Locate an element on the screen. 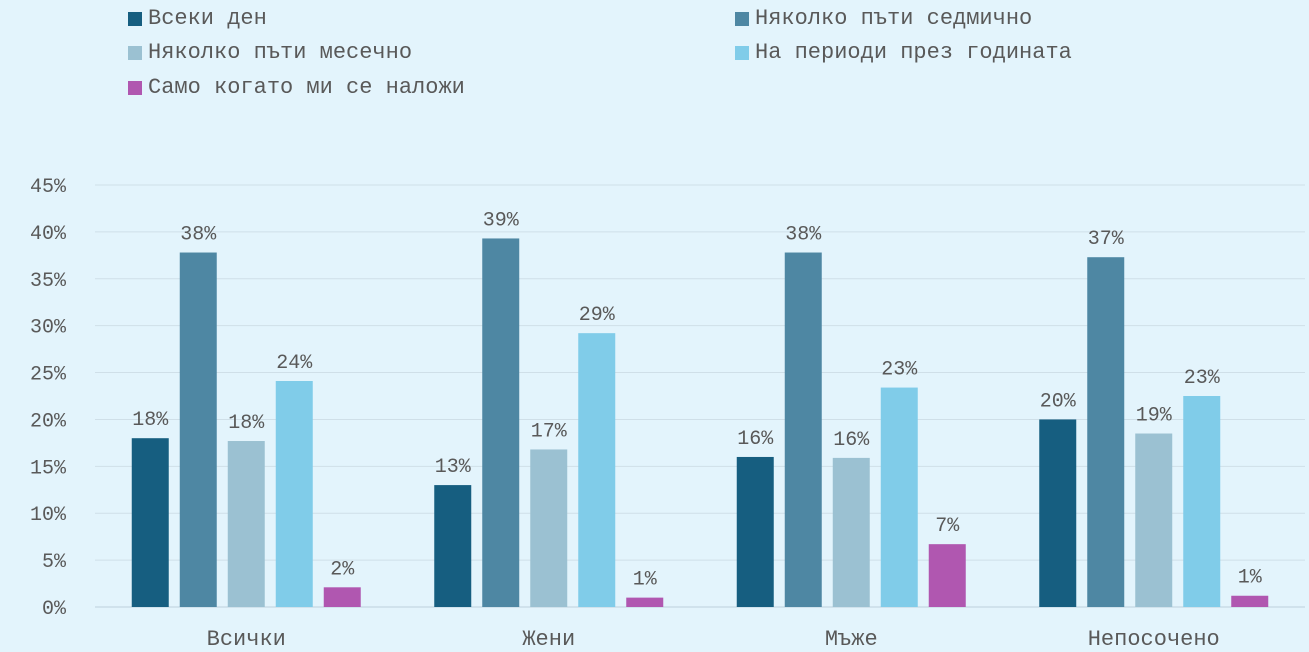 The width and height of the screenshot is (1309, 652). data-label: 39% is located at coordinates (501, 220).